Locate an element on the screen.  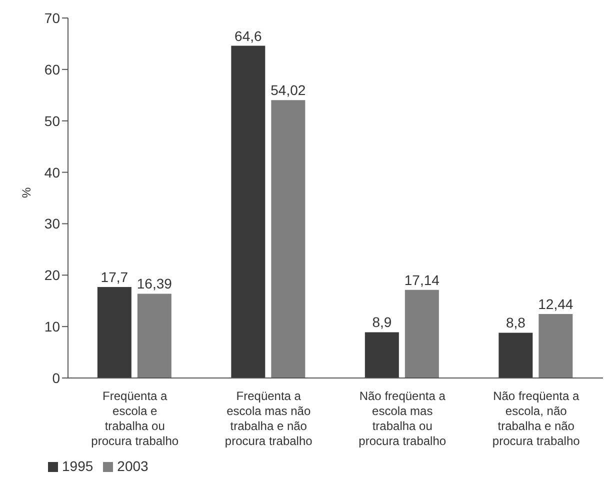
x-tick-label: Não freqüenta a escola mas trabalha ou procura trabalho is located at coordinates (402, 418).